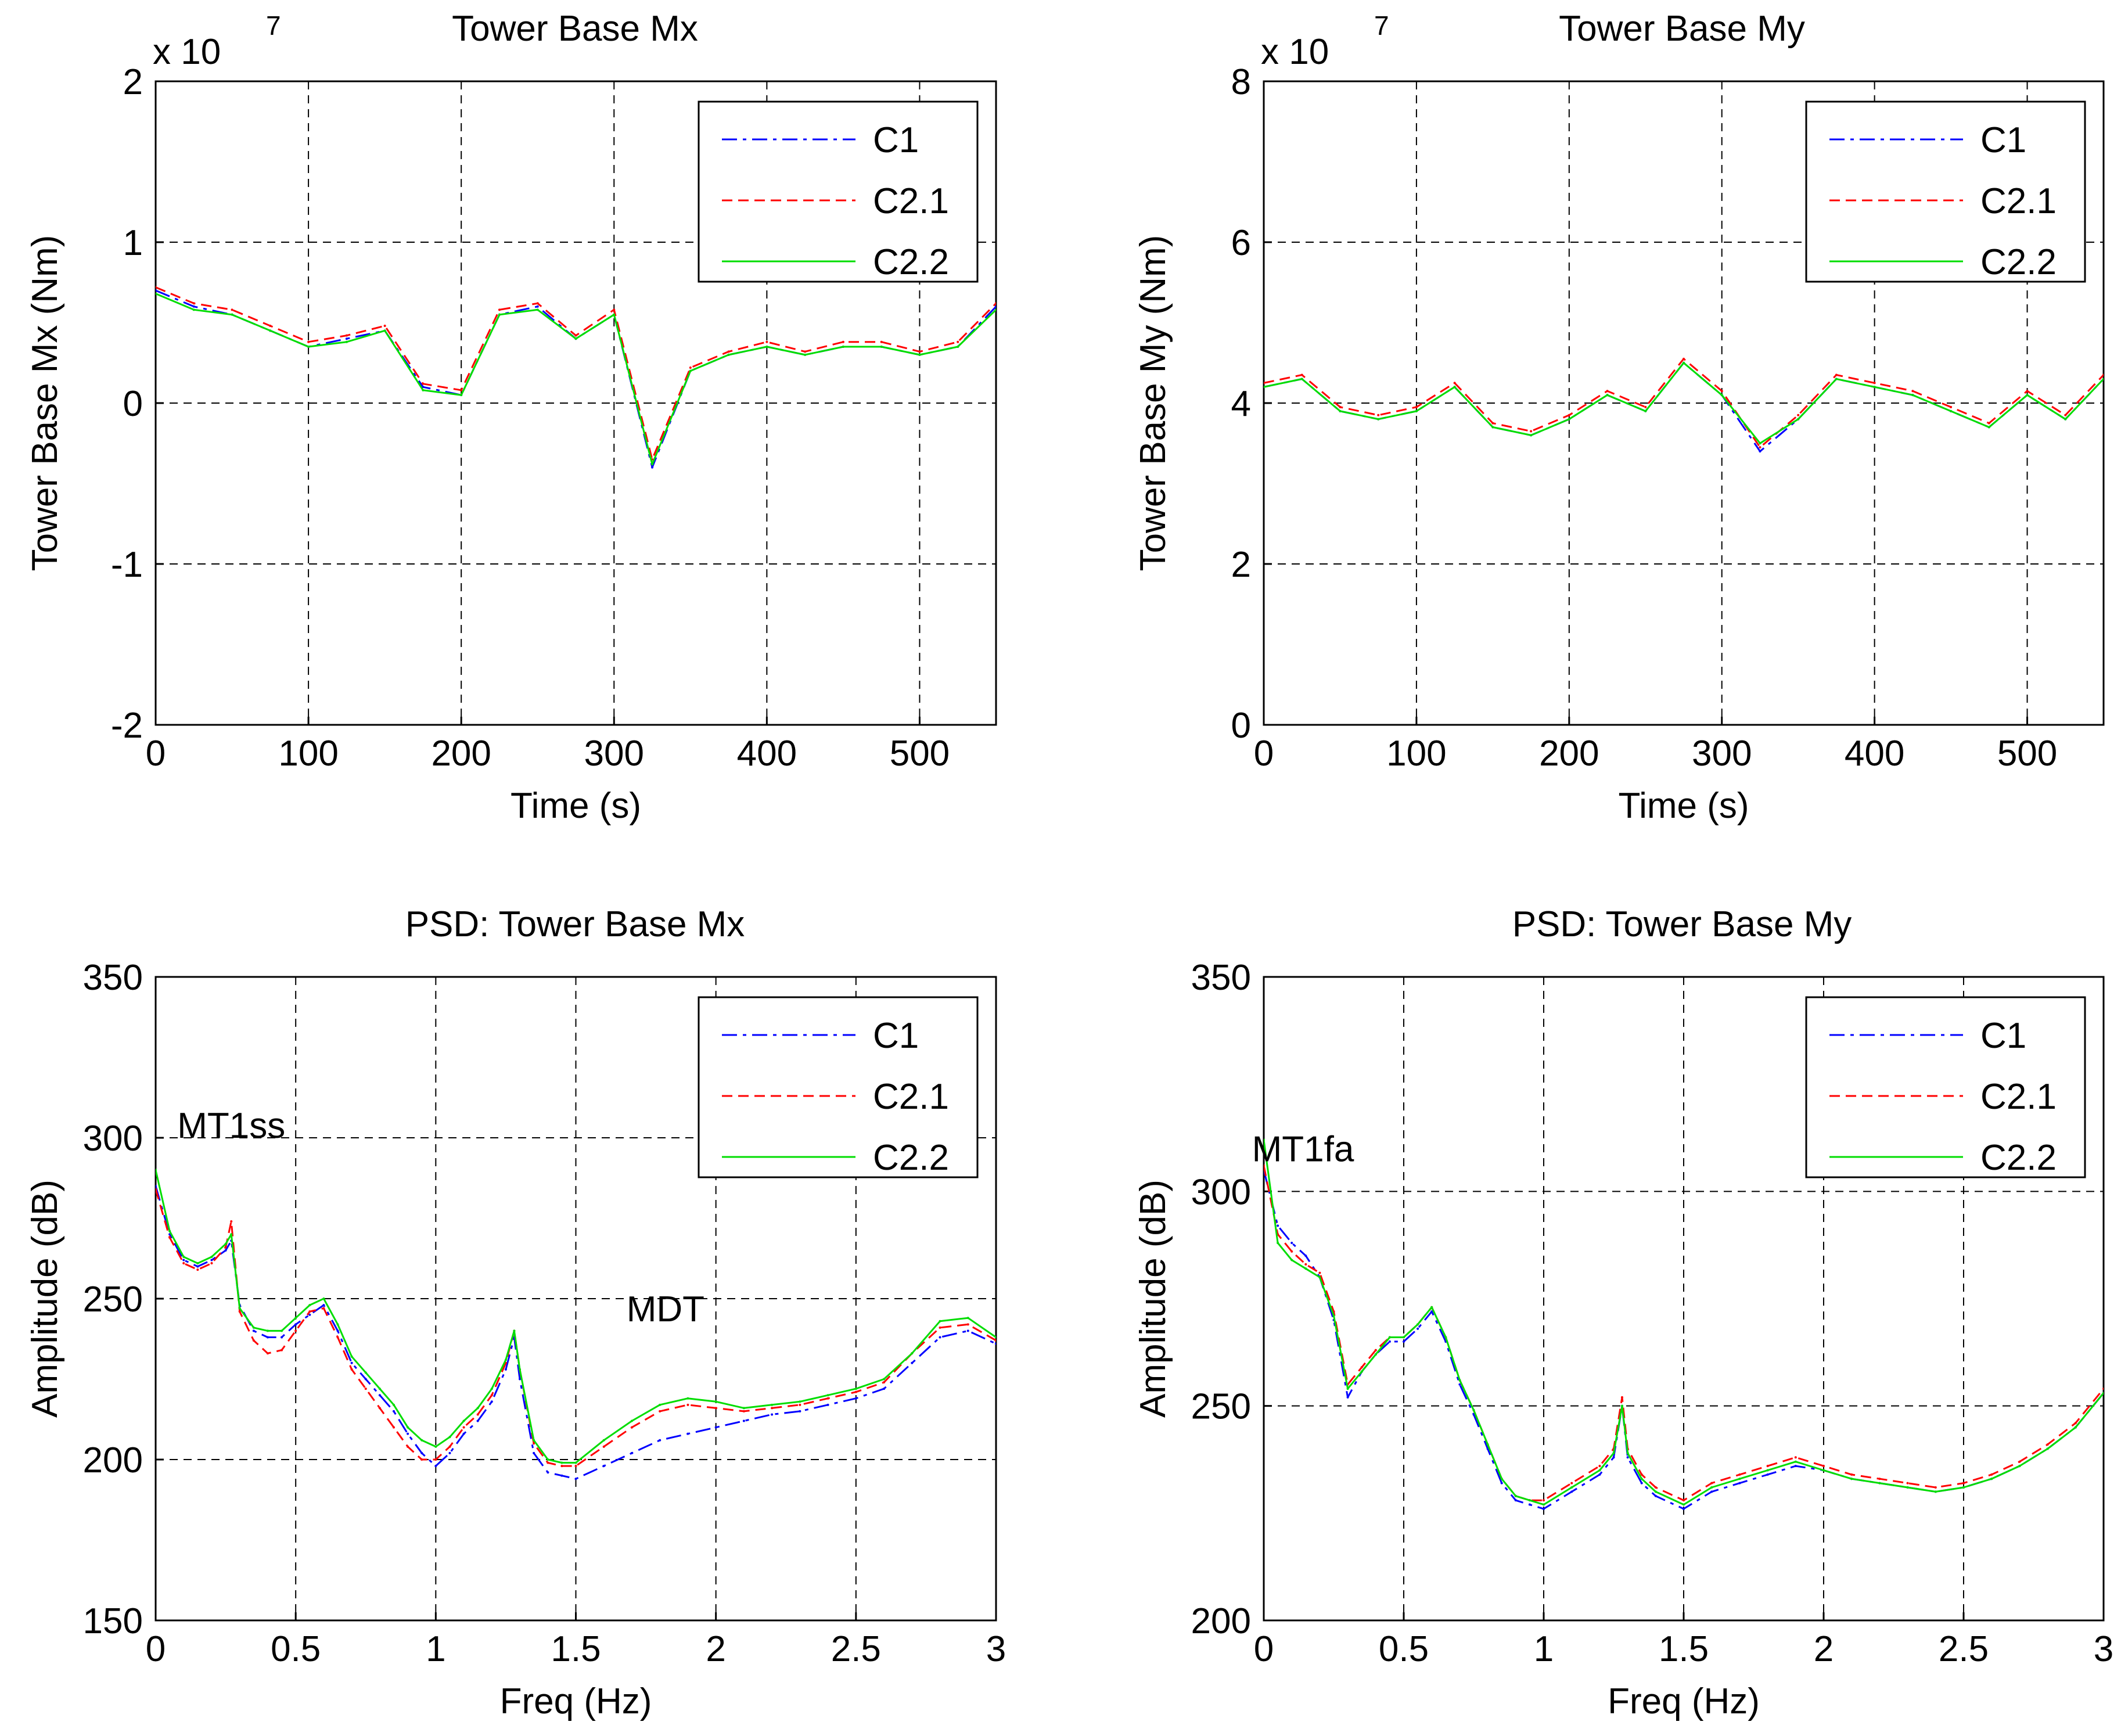 This screenshot has height=1736, width=2121. Describe the element at coordinates (156, 1649) in the screenshot. I see `x-tick-label: 0` at that location.